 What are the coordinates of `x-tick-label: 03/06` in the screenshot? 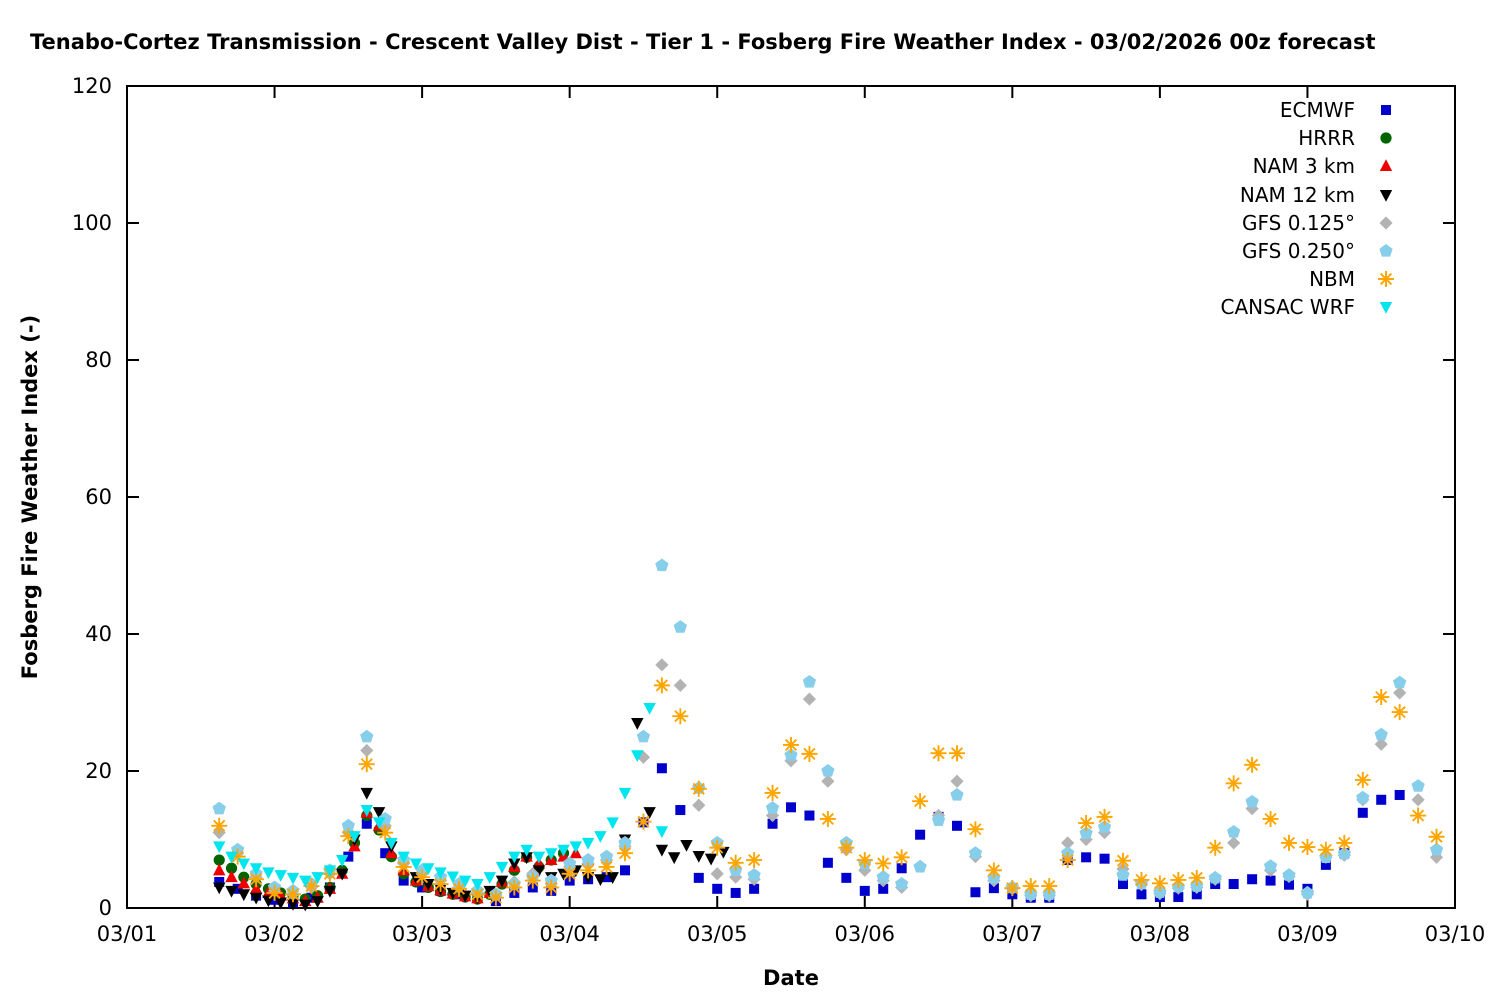 It's located at (865, 934).